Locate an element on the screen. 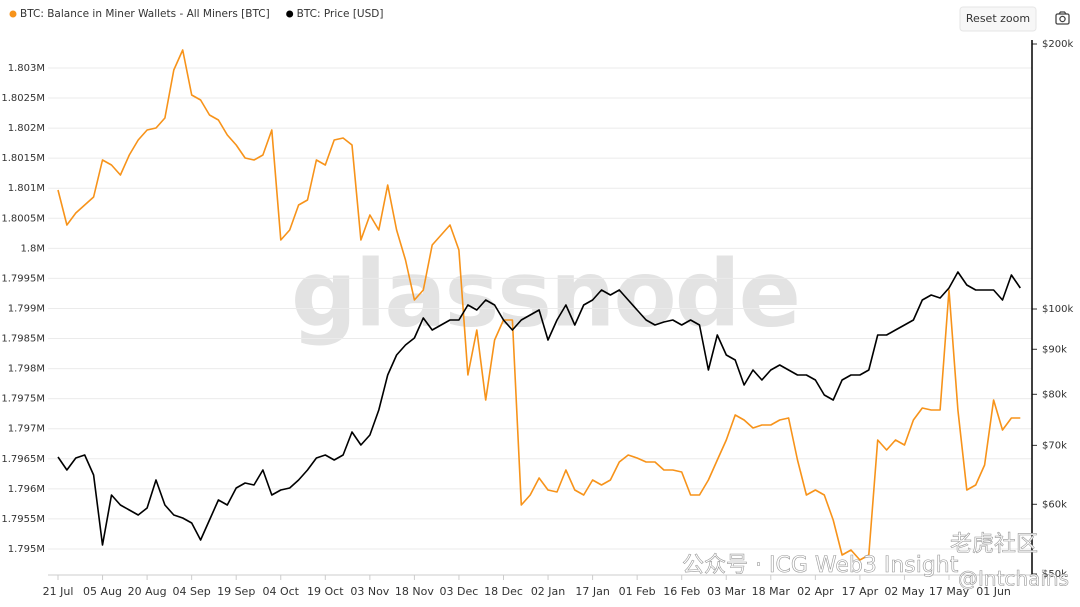 The width and height of the screenshot is (1080, 607). camera-body is located at coordinates (1062, 19).